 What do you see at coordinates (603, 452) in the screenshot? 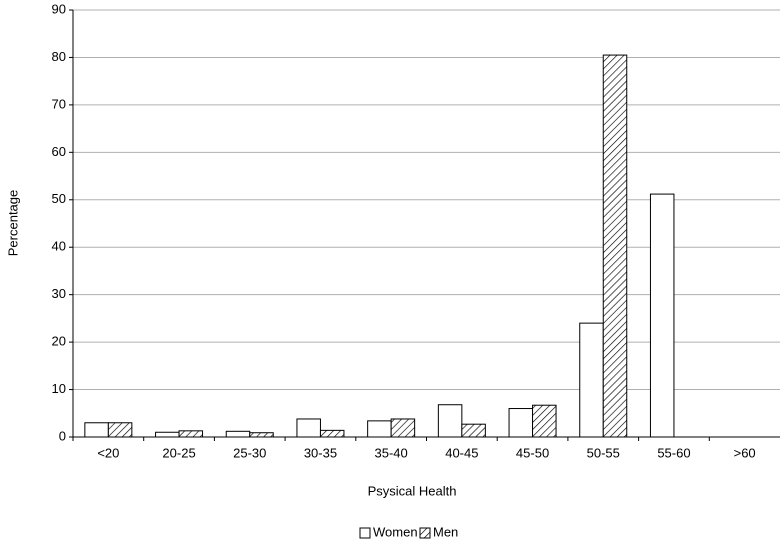
I see `x-tick-label: 50-55` at bounding box center [603, 452].